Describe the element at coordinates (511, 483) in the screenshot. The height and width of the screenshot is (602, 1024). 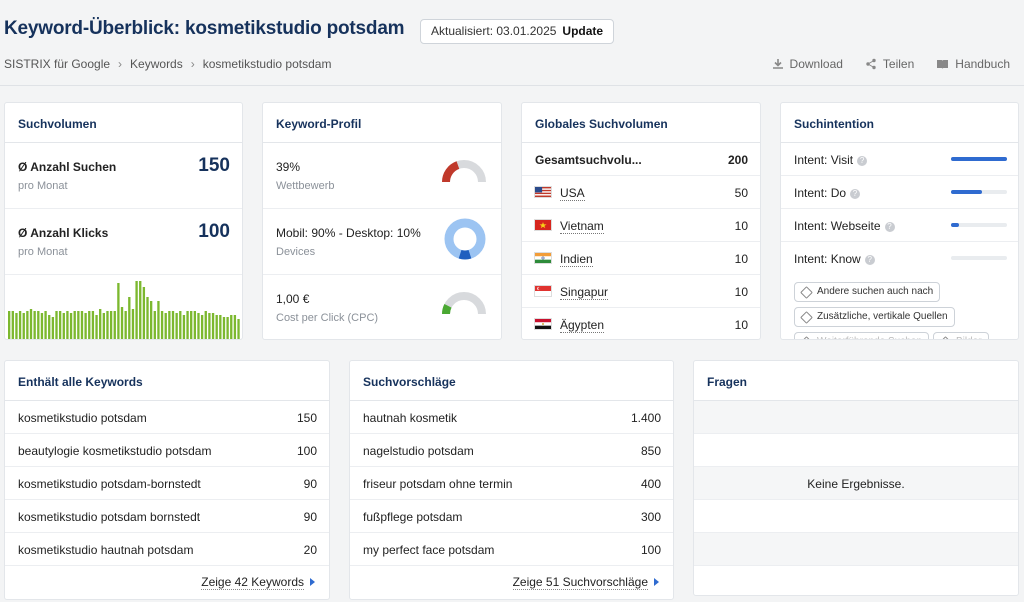
I see `suggestion-row: friseur potsdam ohne termin 400` at that location.